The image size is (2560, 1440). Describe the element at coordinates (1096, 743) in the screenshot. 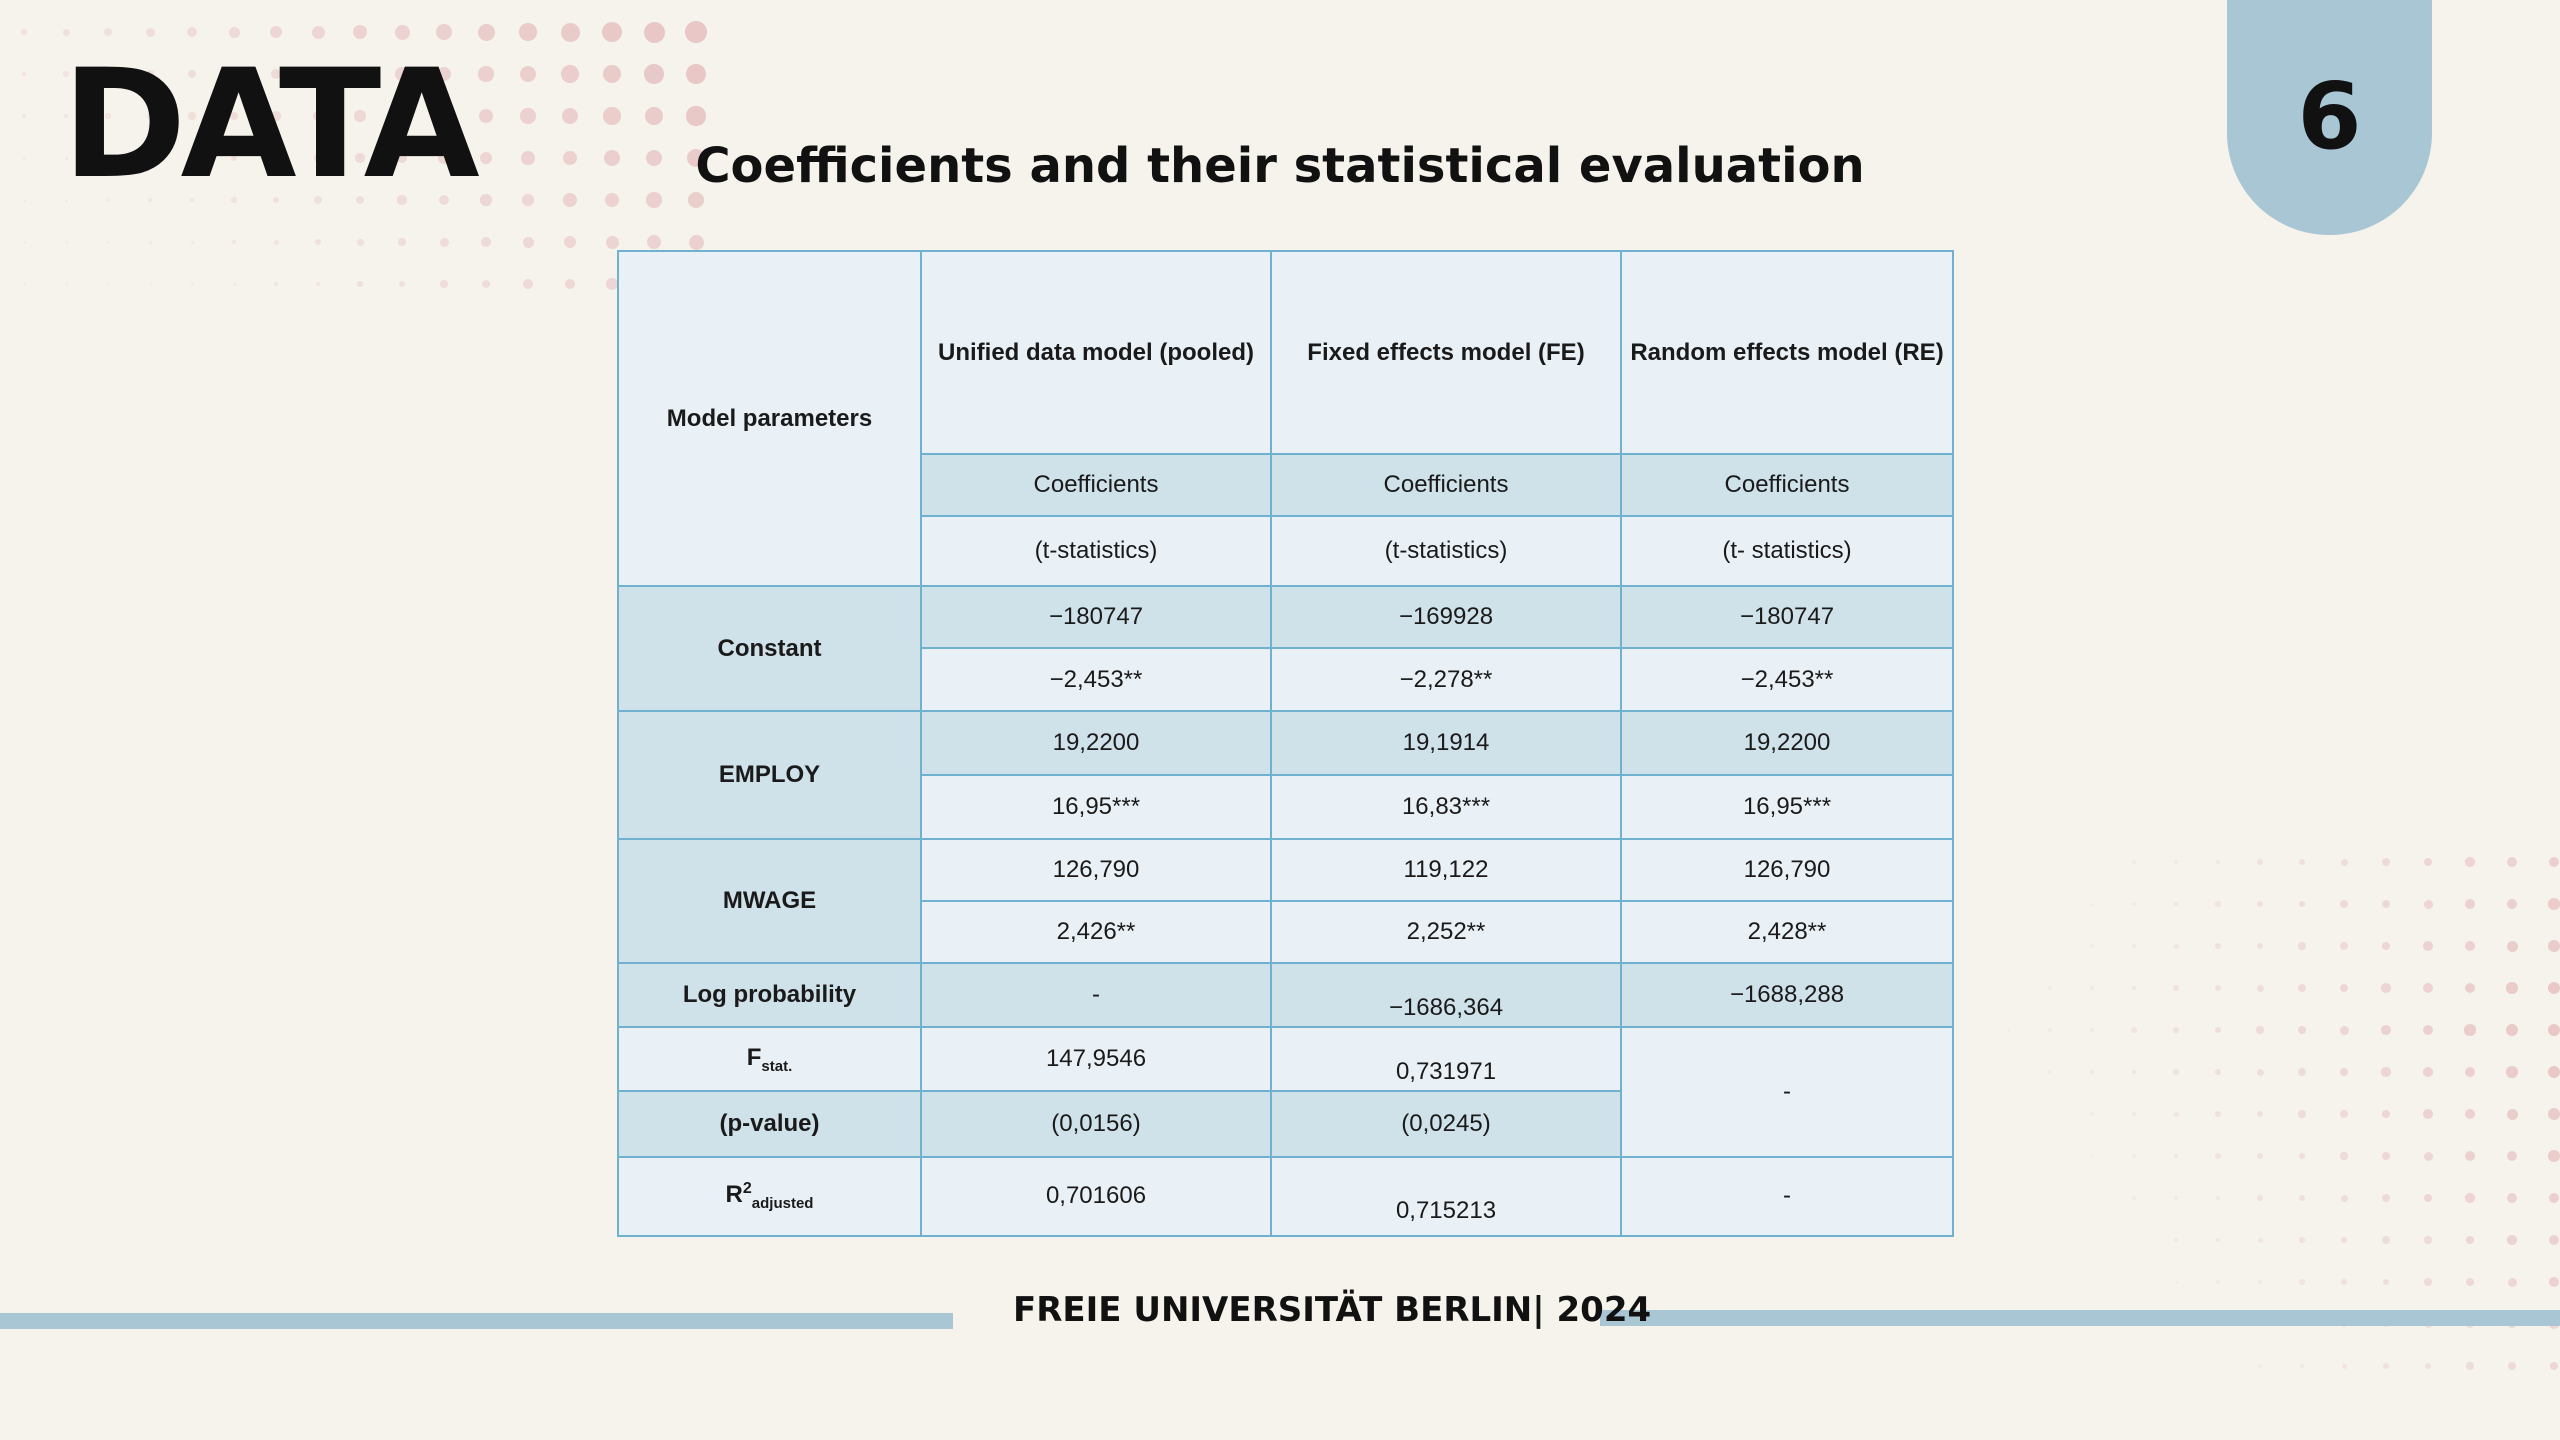

I see `table-cell: 19,2200` at that location.